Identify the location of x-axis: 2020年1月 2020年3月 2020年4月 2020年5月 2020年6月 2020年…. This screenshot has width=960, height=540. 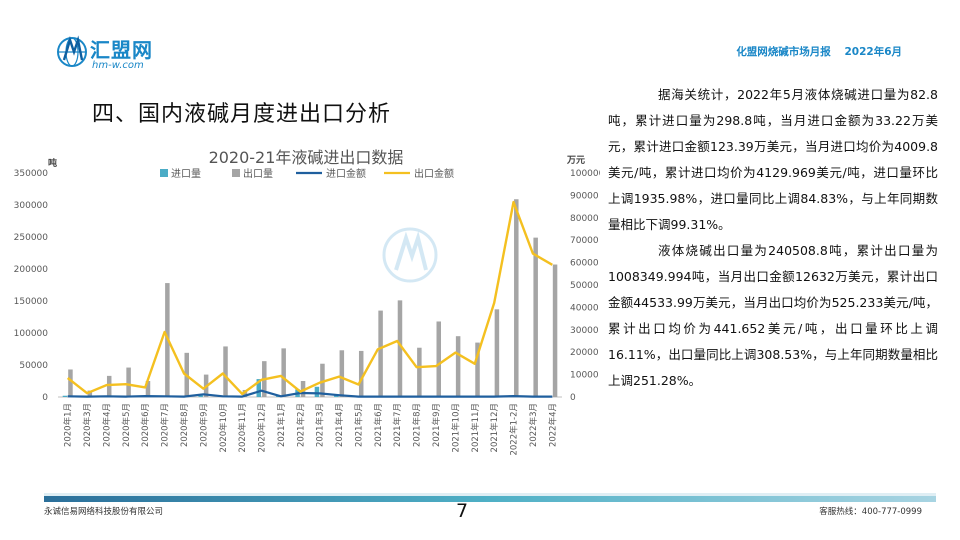
(311, 429).